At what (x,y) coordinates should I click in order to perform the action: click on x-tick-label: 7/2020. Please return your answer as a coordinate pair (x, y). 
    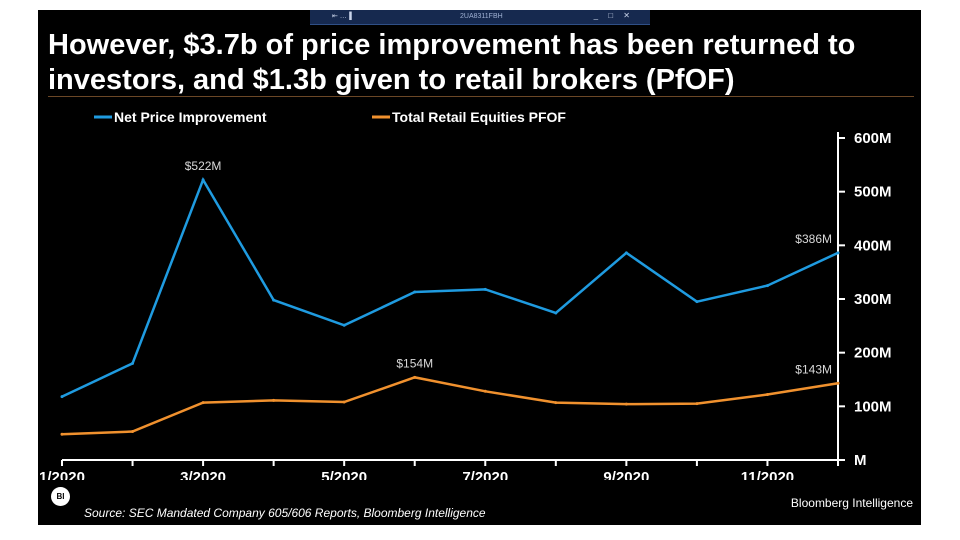
    Looking at the image, I should click on (485, 474).